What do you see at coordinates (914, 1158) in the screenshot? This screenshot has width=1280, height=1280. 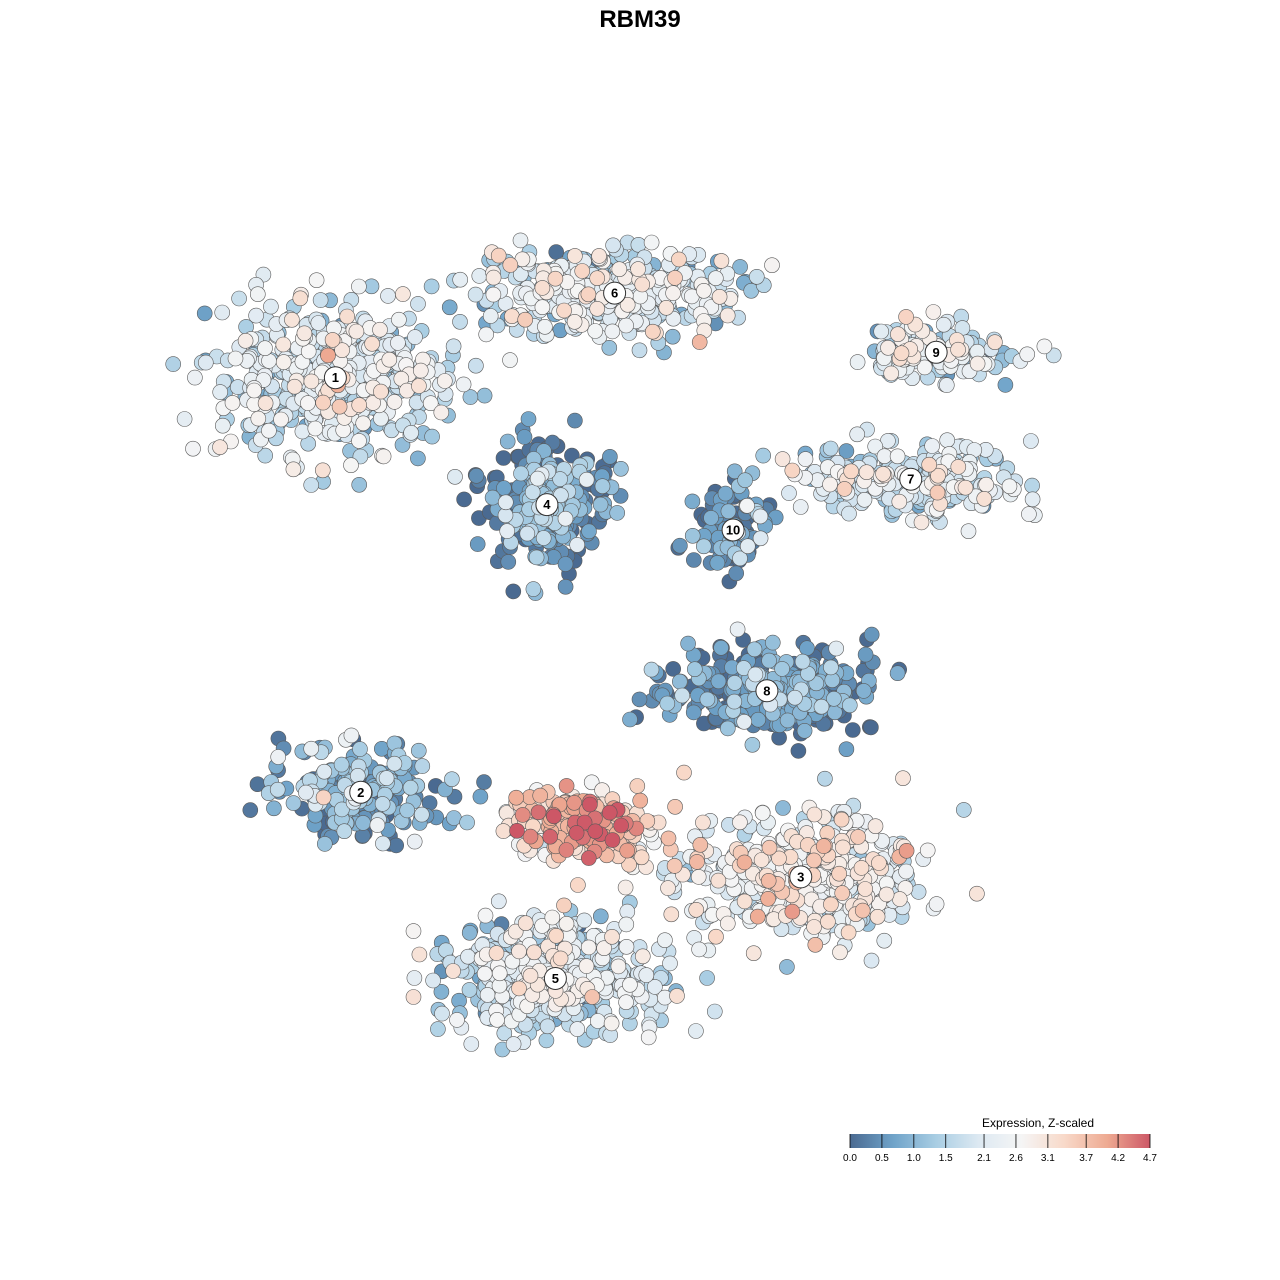 I see `legend-tick-label: 1.0` at bounding box center [914, 1158].